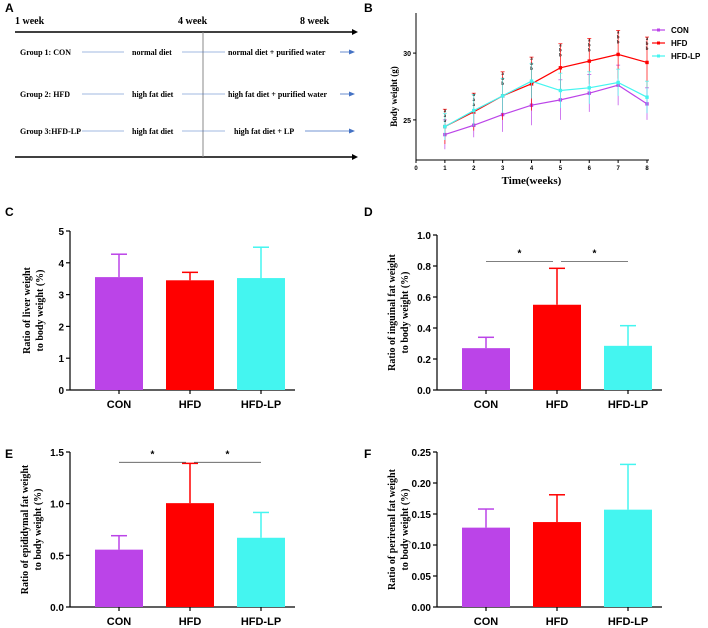 The width and height of the screenshot is (708, 628). I want to click on y-axis-title: Ratio of inguinal fat weight, so click(392, 311).